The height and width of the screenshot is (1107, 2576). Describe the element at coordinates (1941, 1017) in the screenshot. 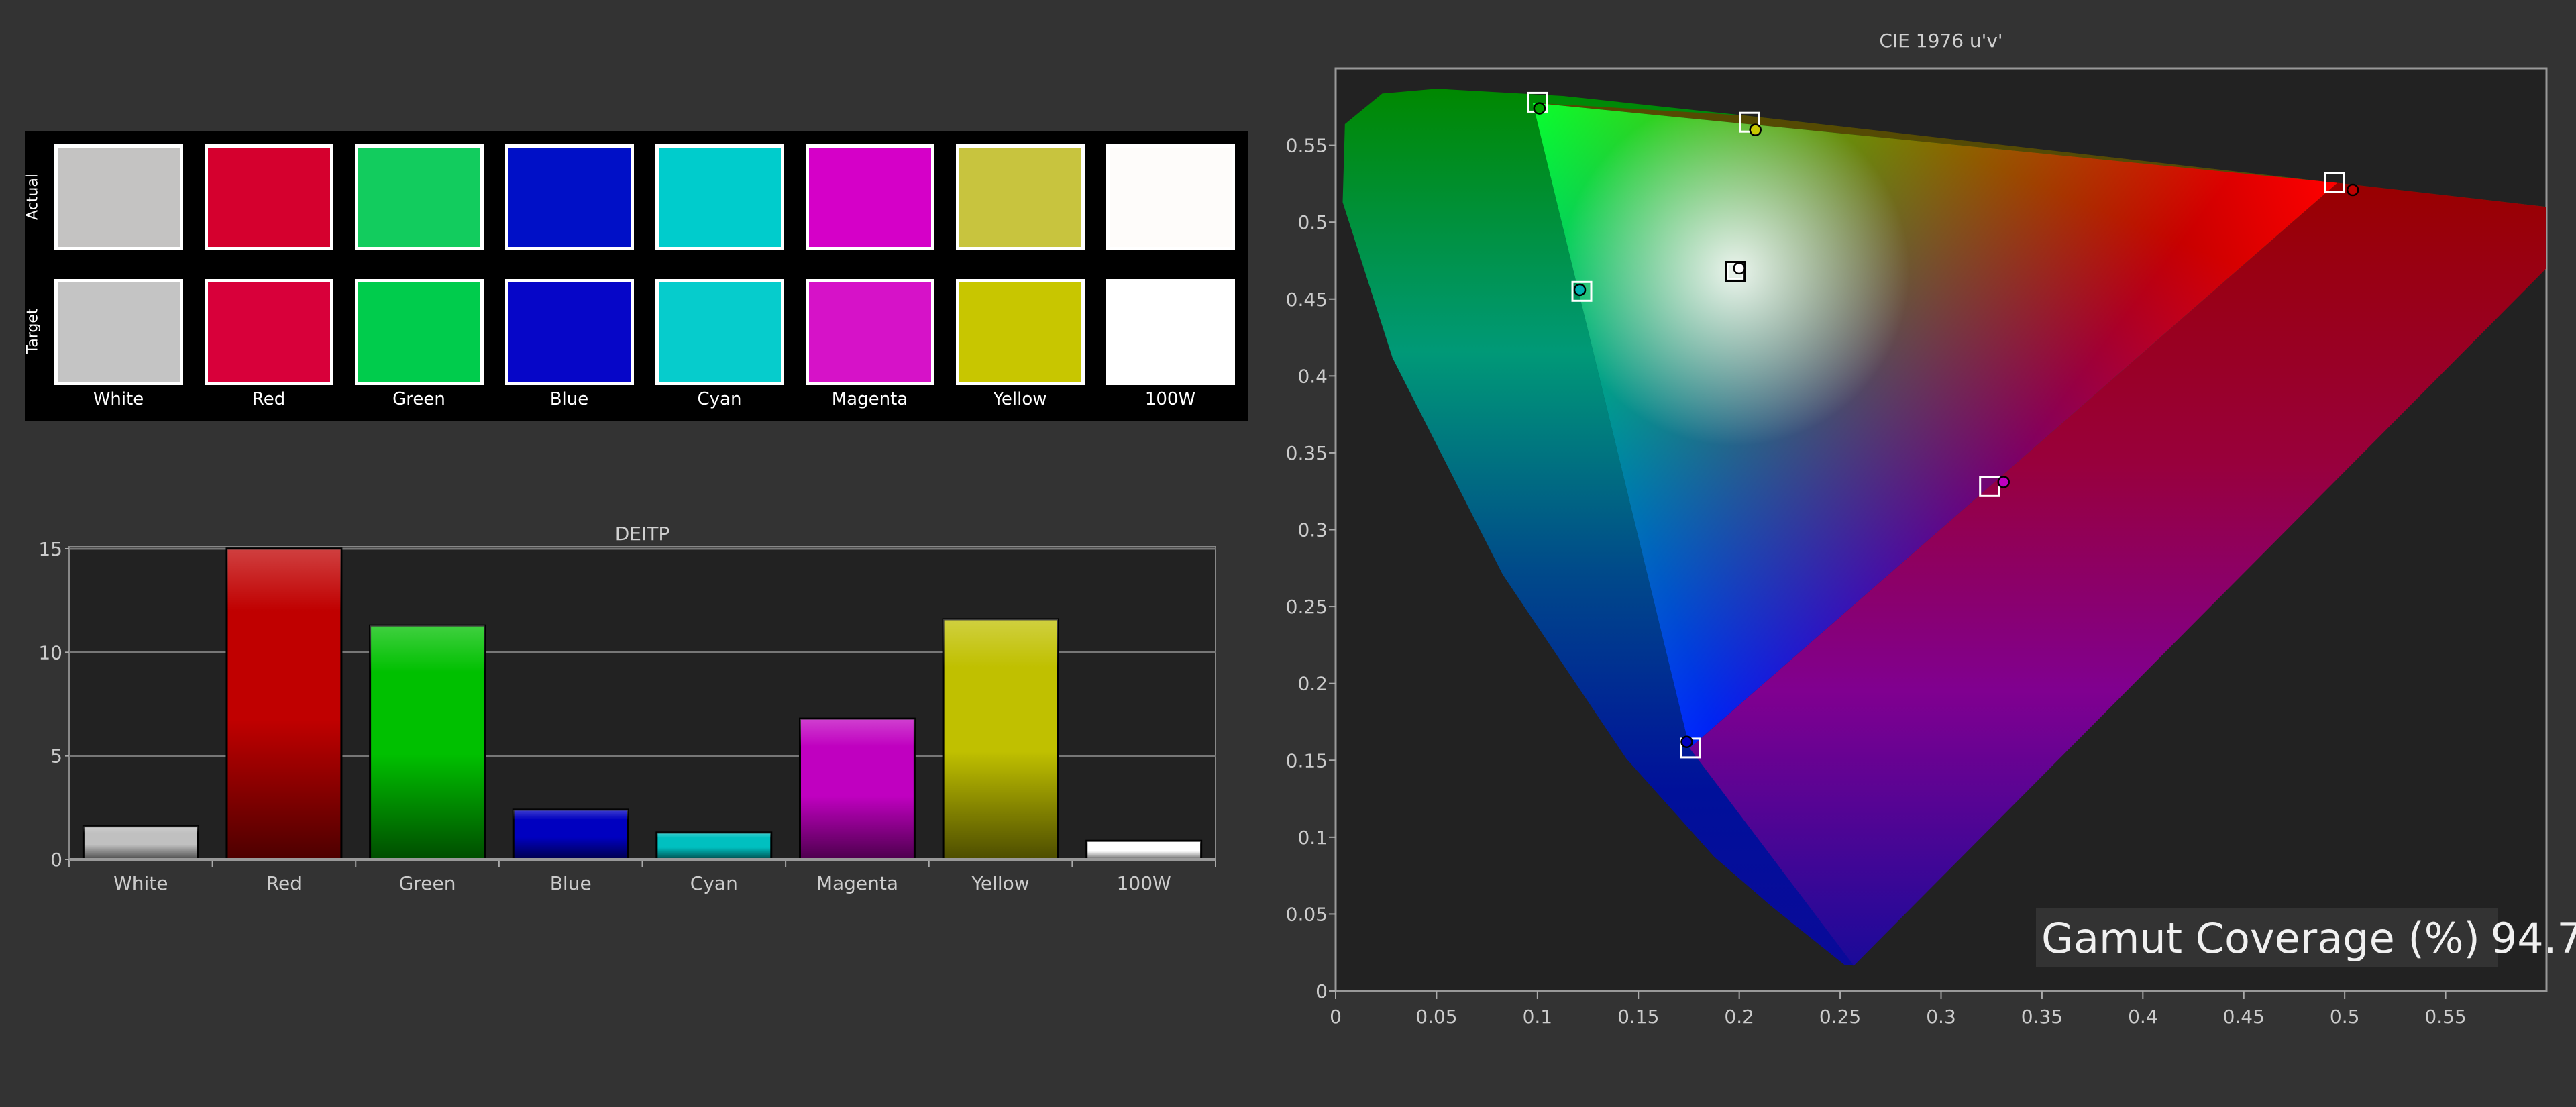

I see `x-tick-label: 0.3` at that location.